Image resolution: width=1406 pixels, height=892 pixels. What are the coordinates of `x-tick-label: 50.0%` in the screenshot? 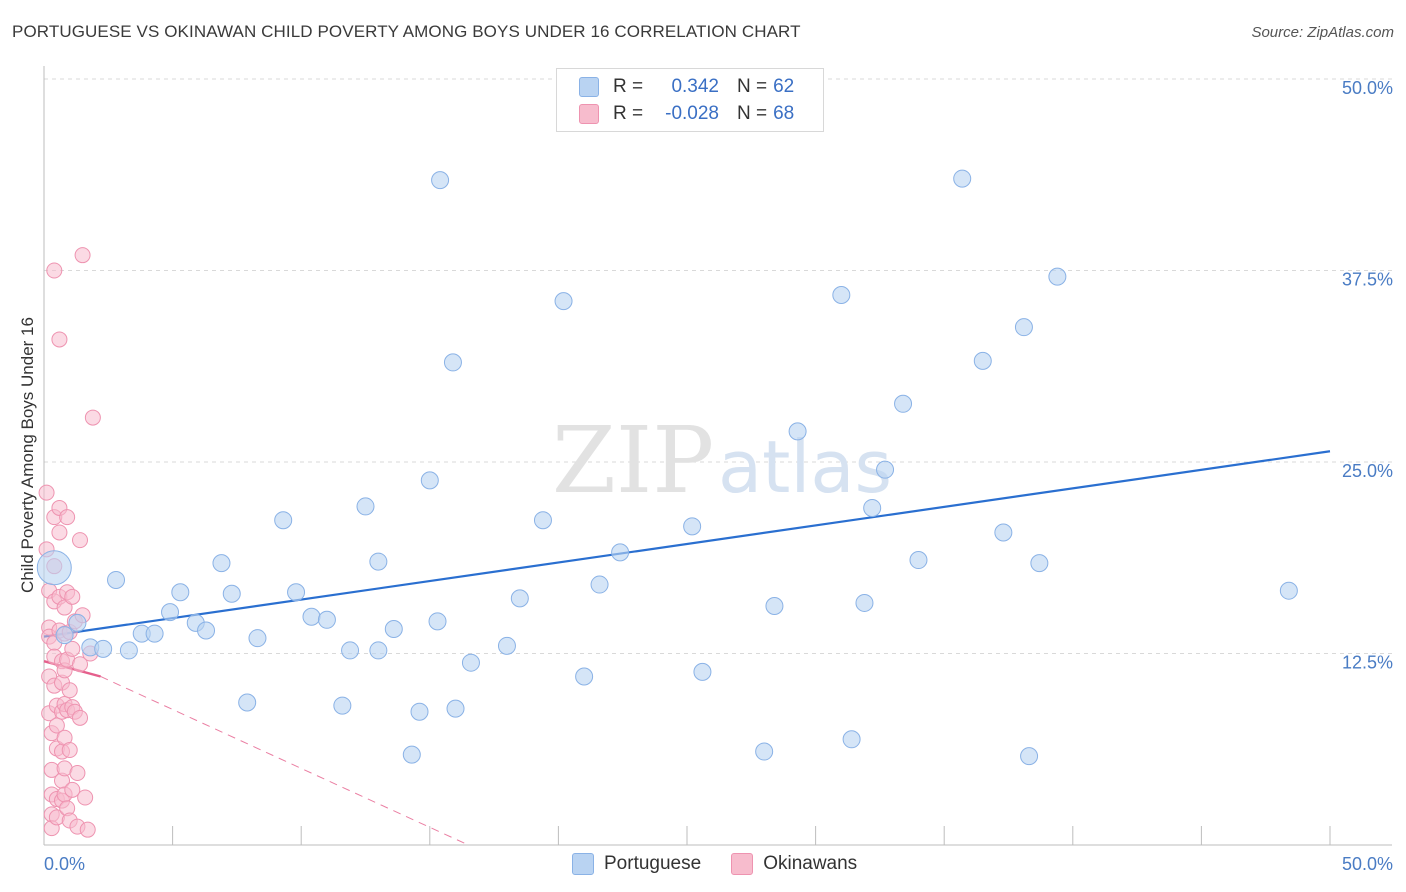 It's located at (1367, 864).